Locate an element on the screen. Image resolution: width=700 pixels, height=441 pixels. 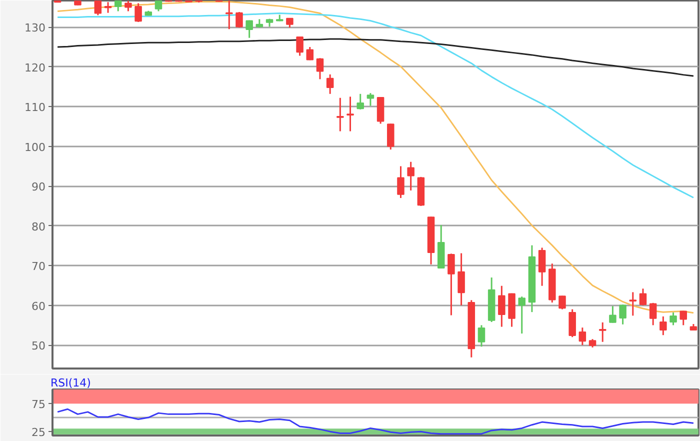
y-tick-label: 60 is located at coordinates (39, 306).